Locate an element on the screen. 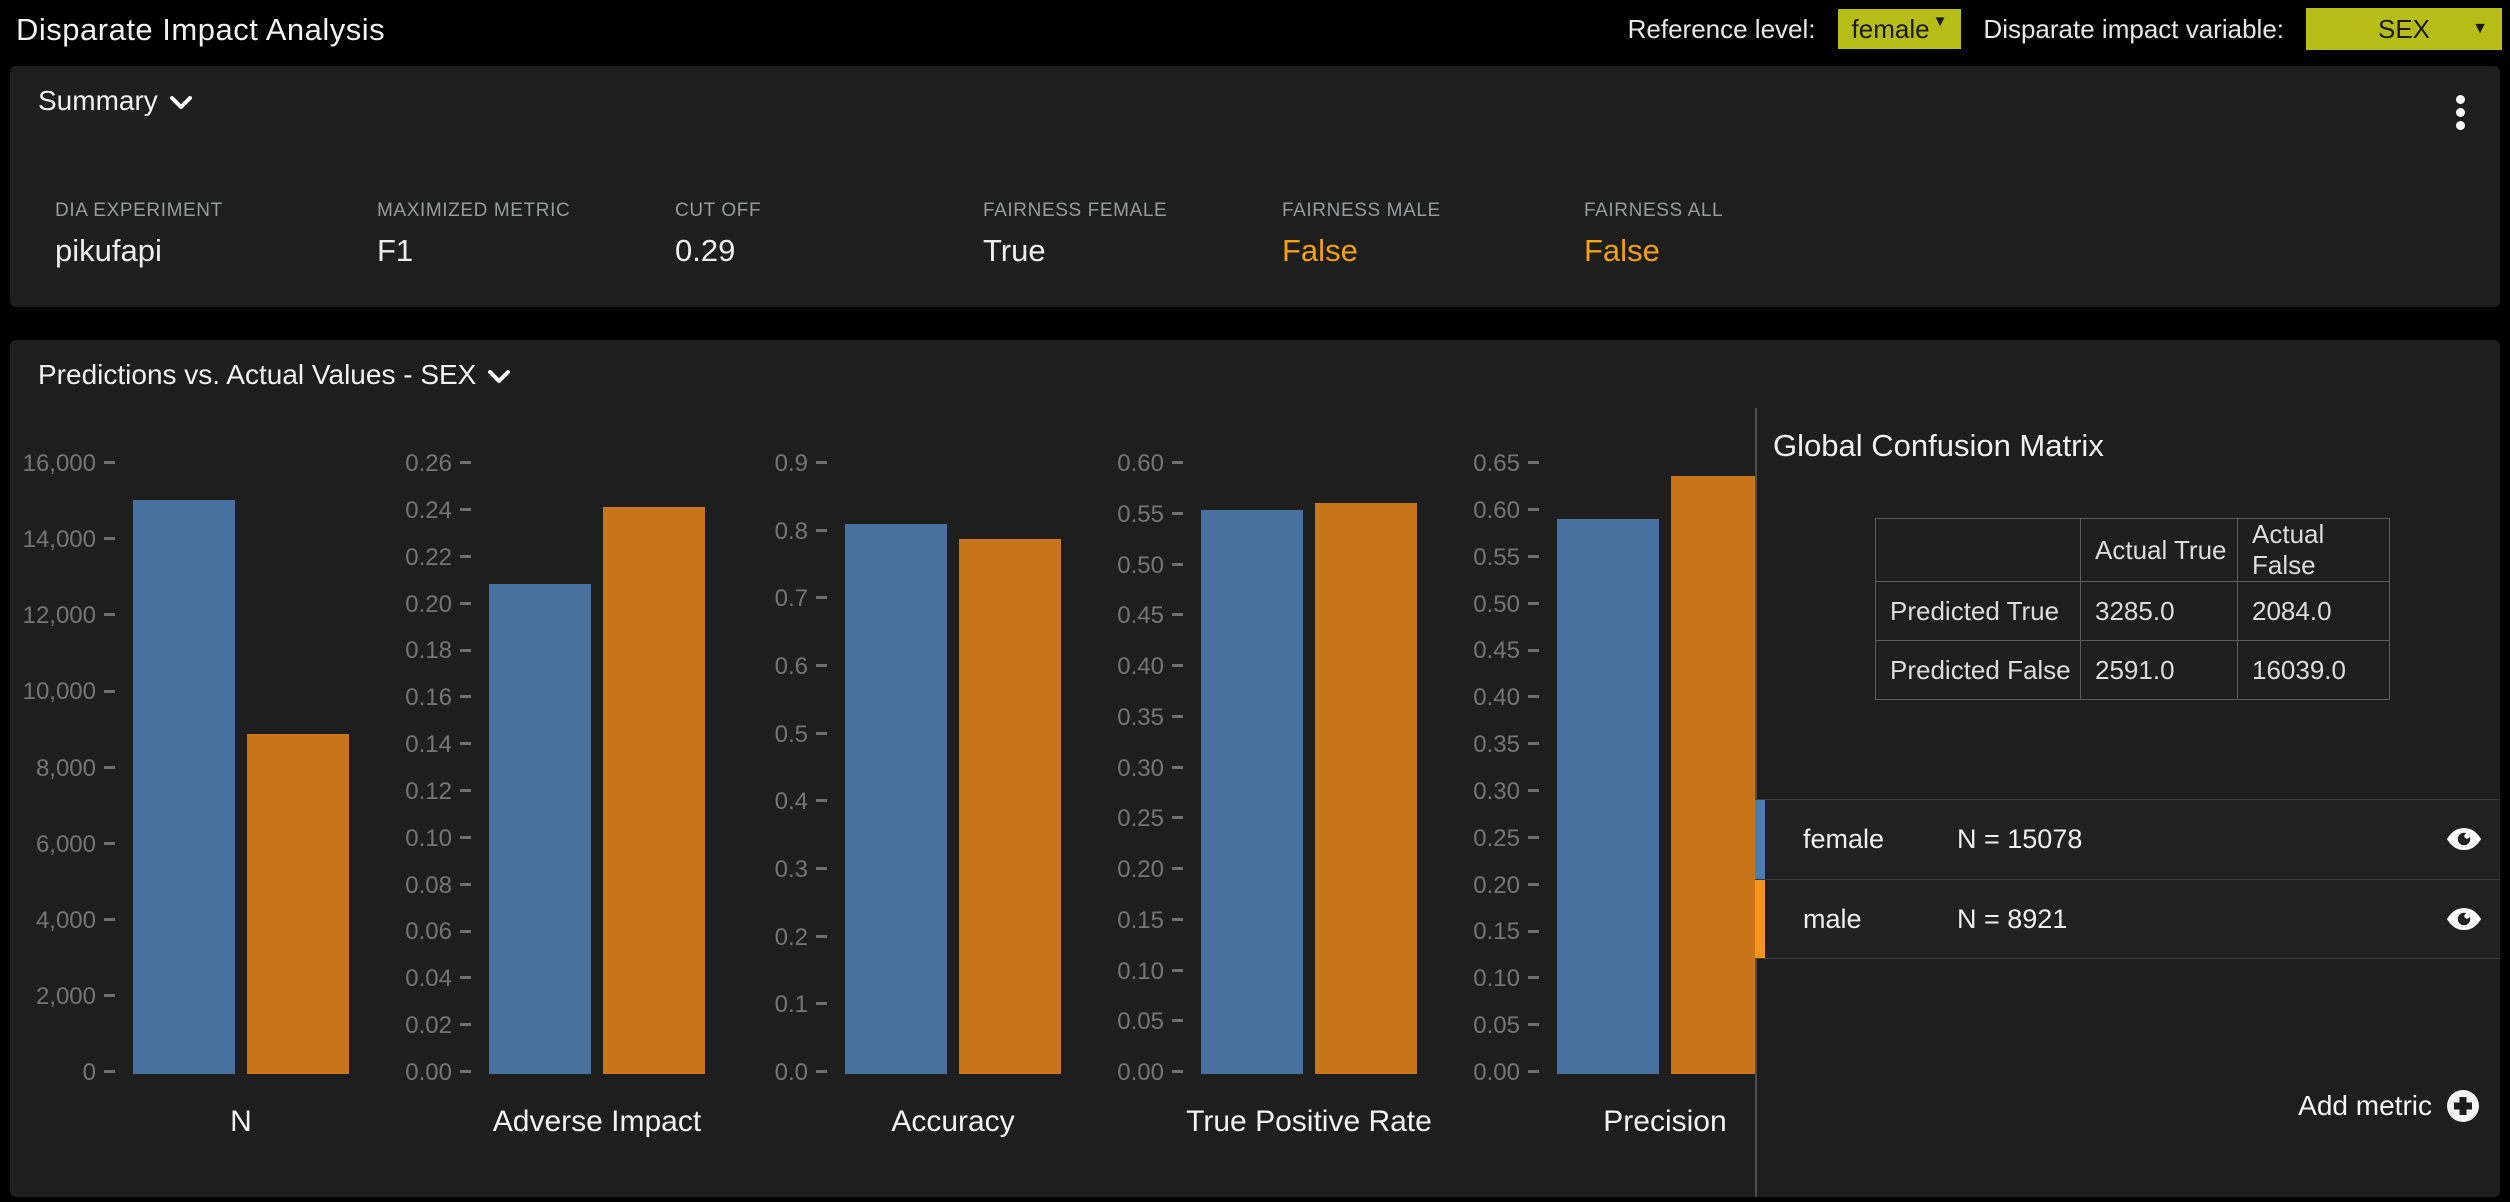  summary-field-value: pikufapi is located at coordinates (108, 250).